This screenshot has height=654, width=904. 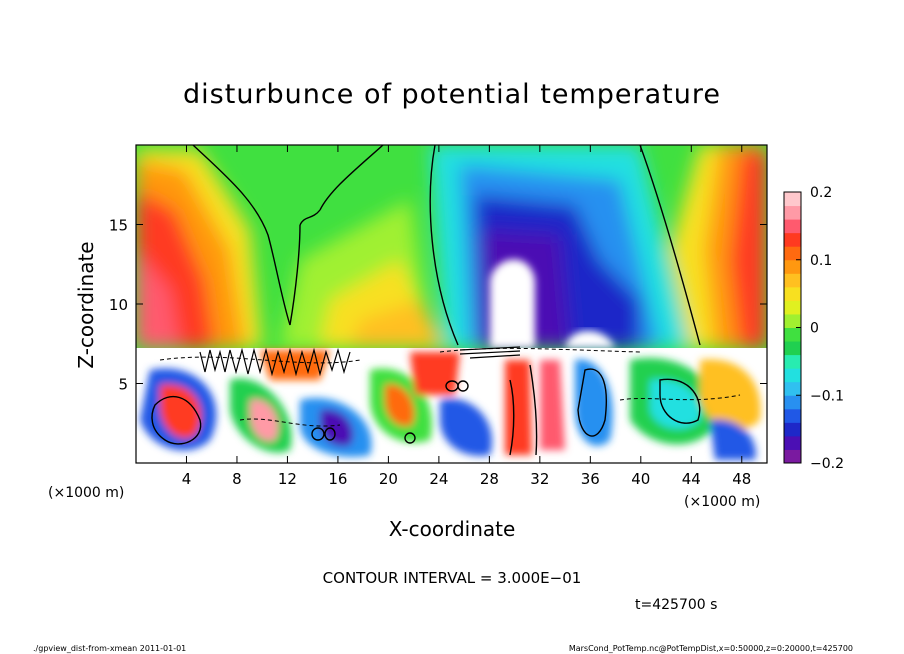 What do you see at coordinates (452, 94) in the screenshot?
I see `chart-title: disturbunce of potential temperature` at bounding box center [452, 94].